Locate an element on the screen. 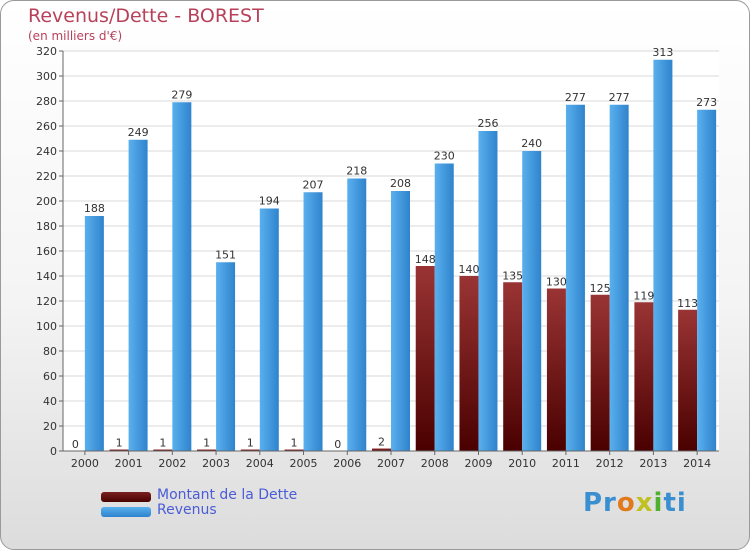 This screenshot has width=750, height=550. revenus-data-label: 249 is located at coordinates (138, 132).